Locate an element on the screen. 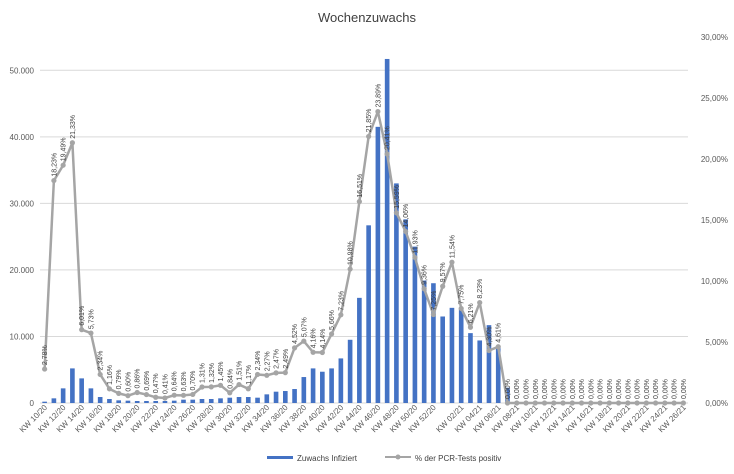 Image resolution: width=734 pixels, height=474 pixels. data-label: 1,32% is located at coordinates (212, 373).